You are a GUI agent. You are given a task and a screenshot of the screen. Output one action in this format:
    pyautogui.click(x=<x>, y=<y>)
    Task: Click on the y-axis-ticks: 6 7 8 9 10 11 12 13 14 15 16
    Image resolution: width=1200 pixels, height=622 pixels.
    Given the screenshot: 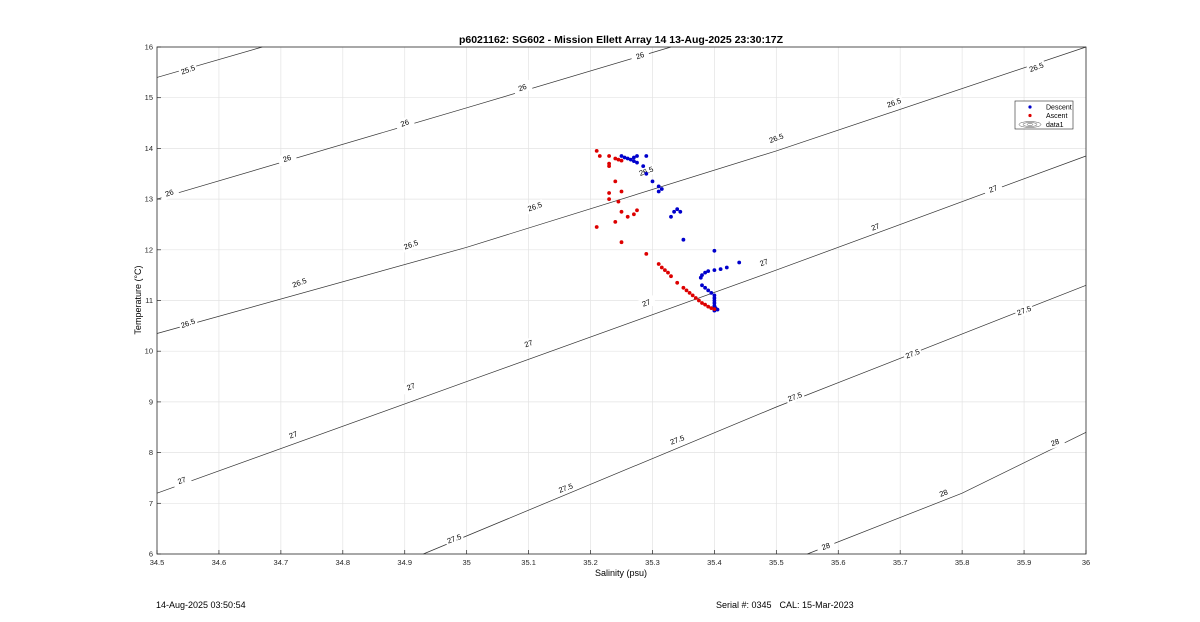 What is the action you would take?
    pyautogui.click(x=153, y=301)
    